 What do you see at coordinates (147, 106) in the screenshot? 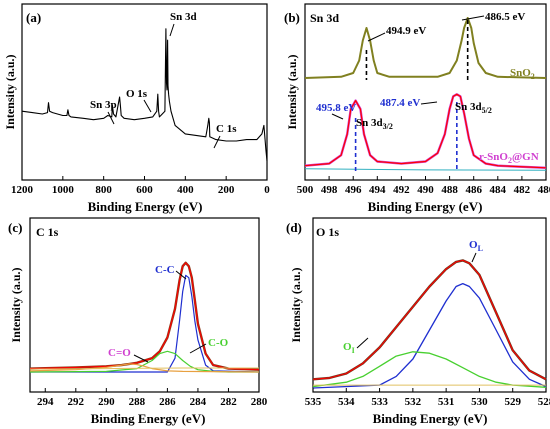
I see `panel-a-pointer-o1s` at bounding box center [147, 106].